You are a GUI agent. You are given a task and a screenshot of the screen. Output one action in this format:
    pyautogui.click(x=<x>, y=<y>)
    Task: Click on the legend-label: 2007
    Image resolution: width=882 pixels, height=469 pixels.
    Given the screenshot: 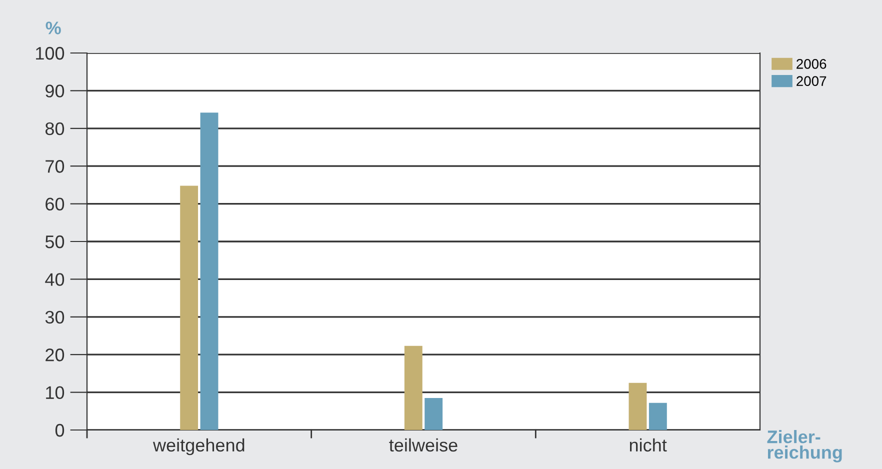 What is the action you would take?
    pyautogui.click(x=811, y=81)
    